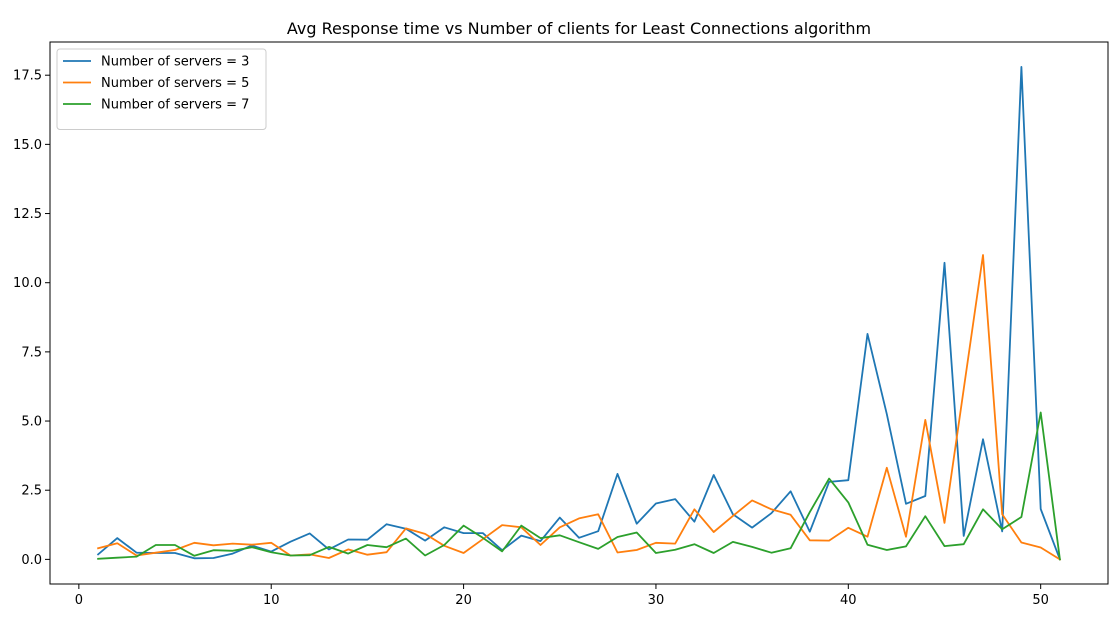  I want to click on legend-label: Number of servers = 3, so click(175, 62).